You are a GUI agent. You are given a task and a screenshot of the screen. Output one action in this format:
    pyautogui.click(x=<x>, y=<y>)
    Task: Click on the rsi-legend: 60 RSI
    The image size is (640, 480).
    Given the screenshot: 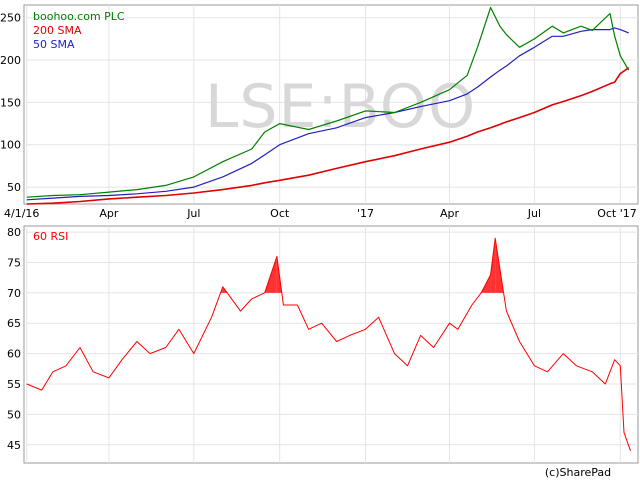 What is the action you would take?
    pyautogui.click(x=50, y=236)
    